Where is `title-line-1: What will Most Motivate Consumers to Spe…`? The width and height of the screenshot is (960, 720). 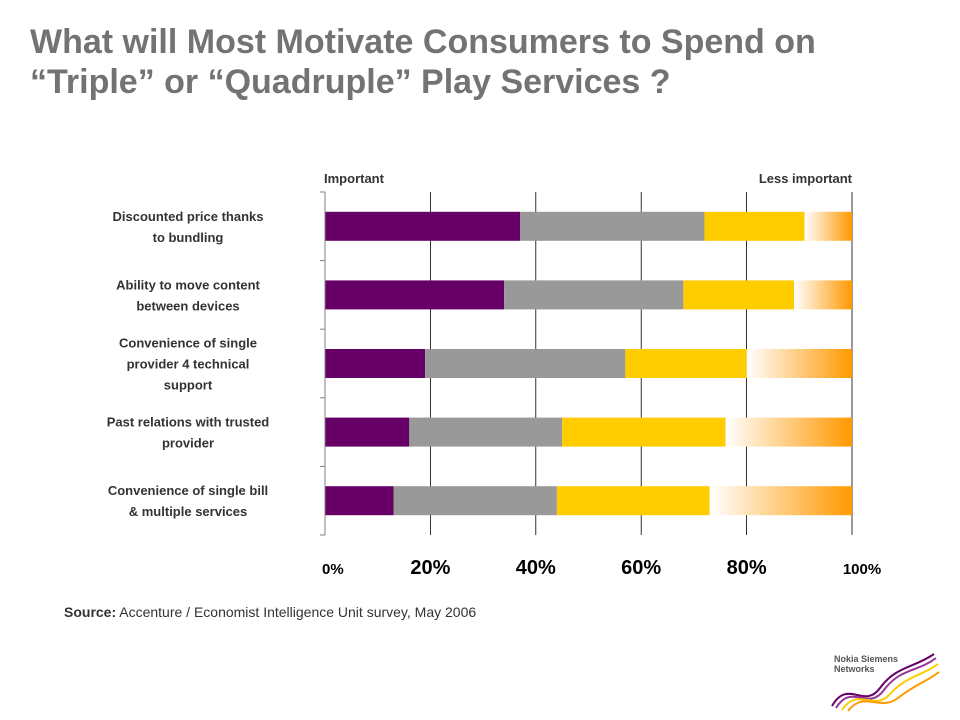
title-line-1: What will Most Motivate Consumers to Spe… is located at coordinates (423, 42).